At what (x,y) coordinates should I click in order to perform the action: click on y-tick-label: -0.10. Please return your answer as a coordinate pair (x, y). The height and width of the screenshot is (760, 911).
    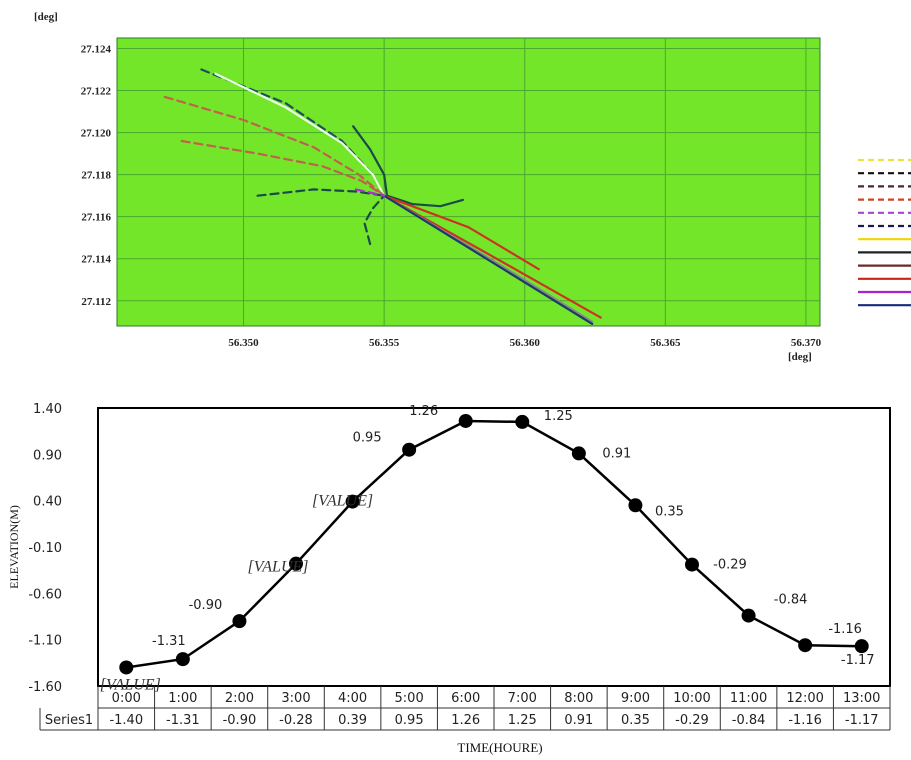
    Looking at the image, I should click on (45, 548).